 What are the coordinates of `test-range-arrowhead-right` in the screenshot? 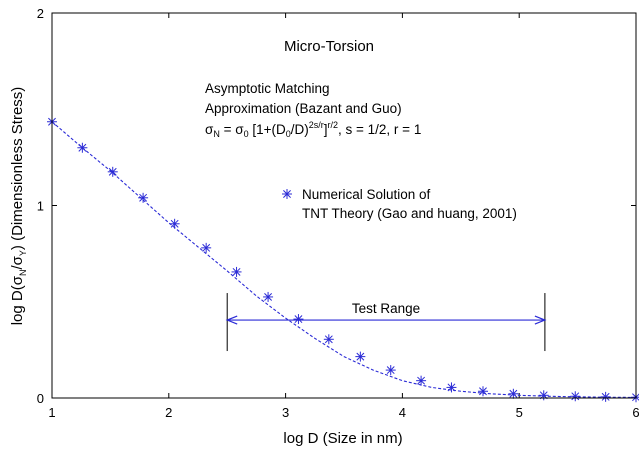 It's located at (540, 320).